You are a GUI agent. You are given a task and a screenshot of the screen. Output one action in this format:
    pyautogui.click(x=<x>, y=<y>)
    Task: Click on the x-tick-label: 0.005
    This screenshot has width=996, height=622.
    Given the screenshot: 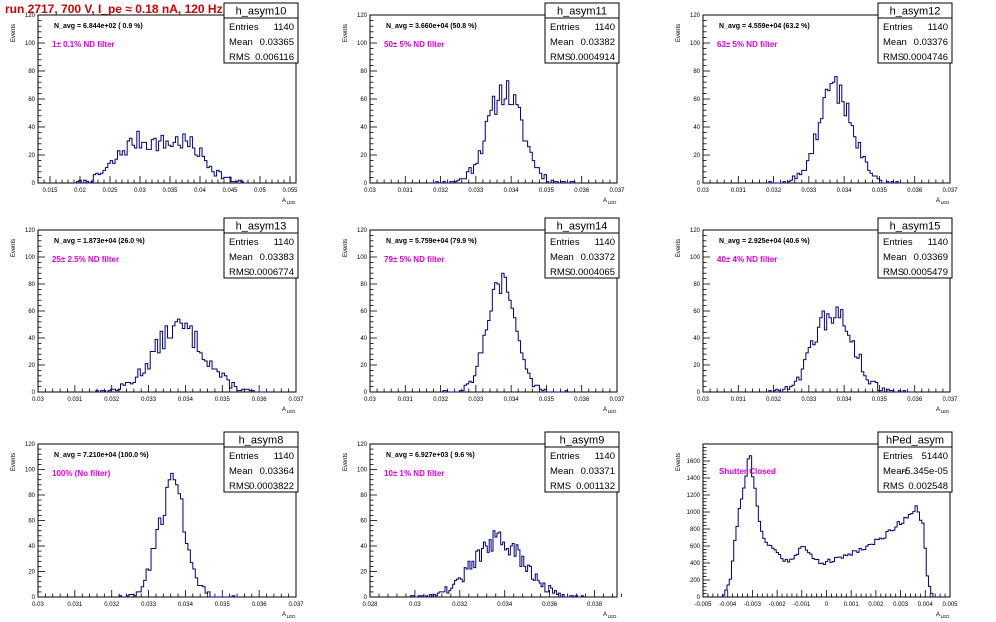 What is the action you would take?
    pyautogui.click(x=950, y=605)
    